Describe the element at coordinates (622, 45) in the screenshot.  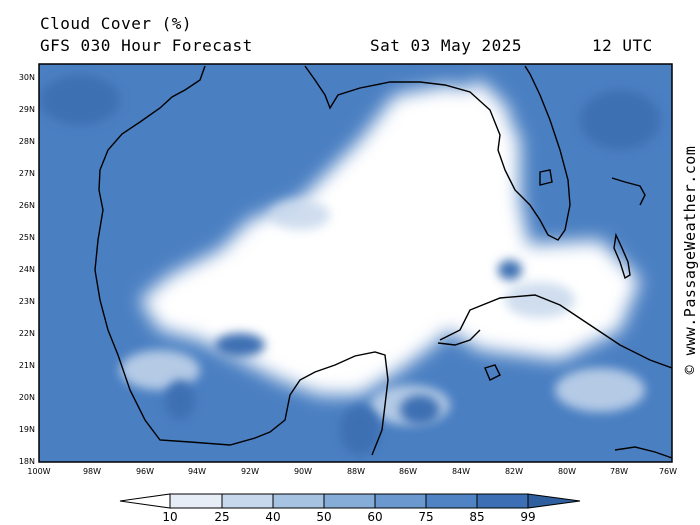
I see `forecast-time: 12 UTC` at that location.